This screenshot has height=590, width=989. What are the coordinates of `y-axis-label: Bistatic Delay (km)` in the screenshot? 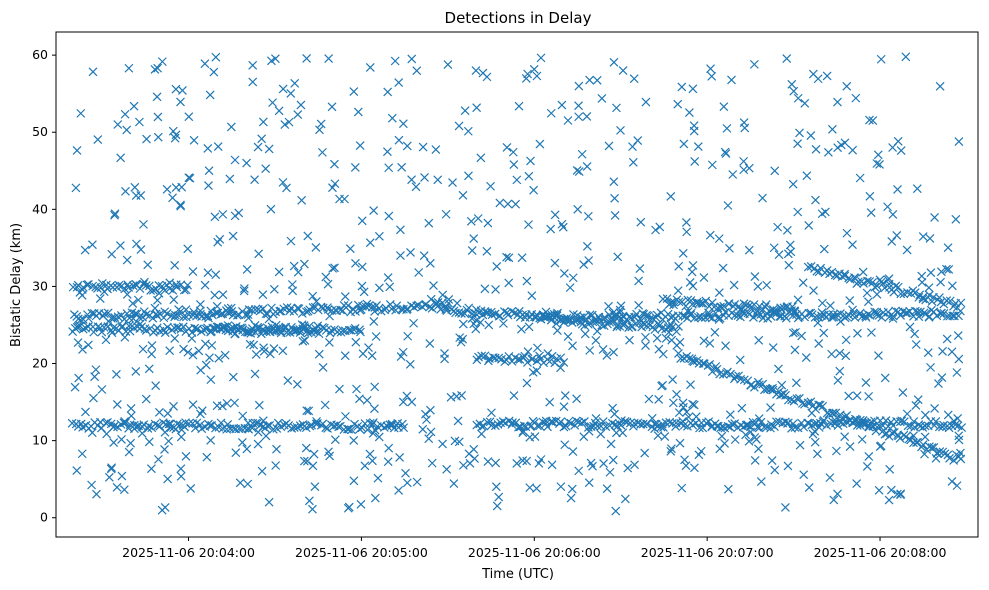 It's located at (16, 285).